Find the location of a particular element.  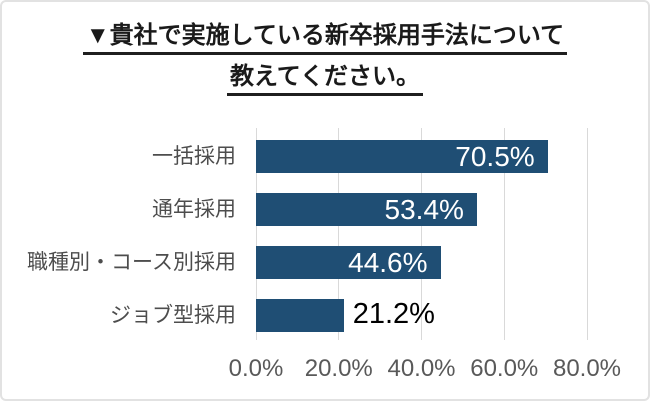

chart-title-line2: 教えてください。 is located at coordinates (325, 79).